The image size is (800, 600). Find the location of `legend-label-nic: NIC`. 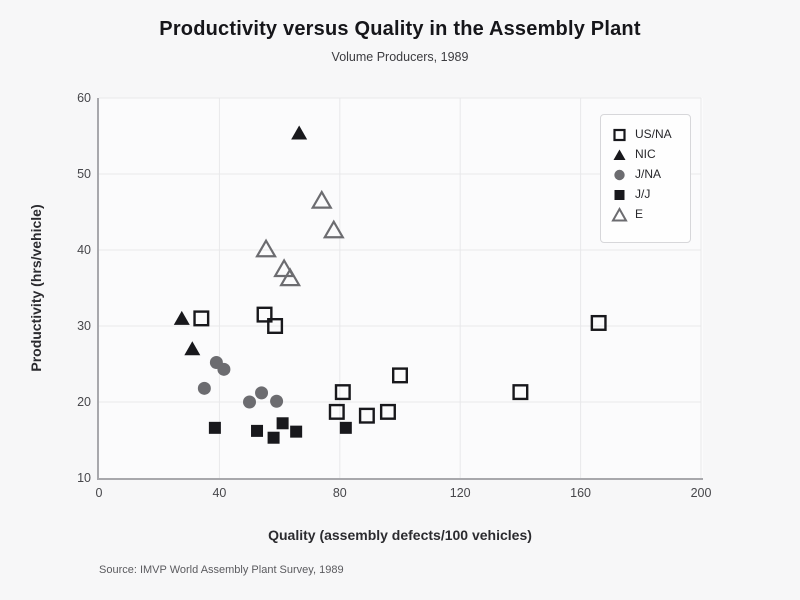

legend-label-nic: NIC is located at coordinates (645, 154).